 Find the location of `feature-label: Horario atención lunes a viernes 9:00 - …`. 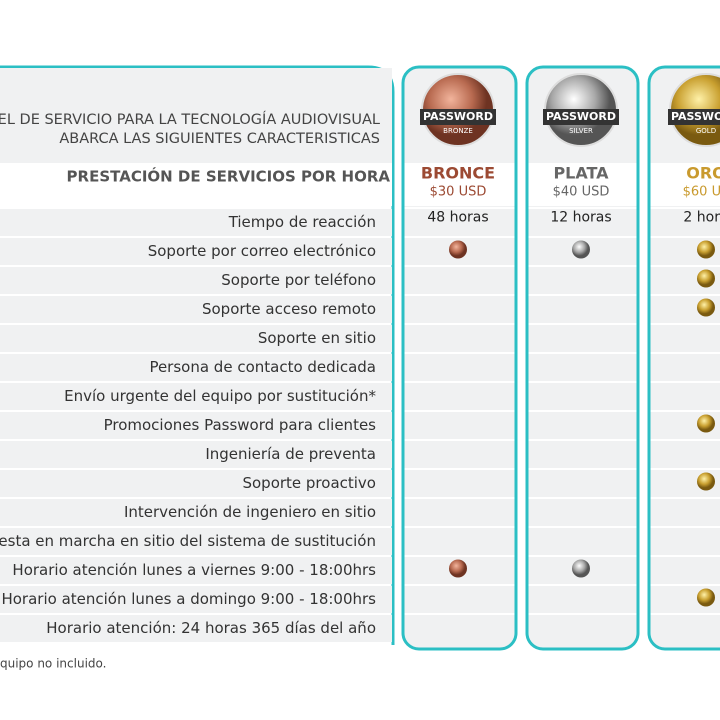

feature-label: Horario atención lunes a viernes 9:00 - … is located at coordinates (194, 570).